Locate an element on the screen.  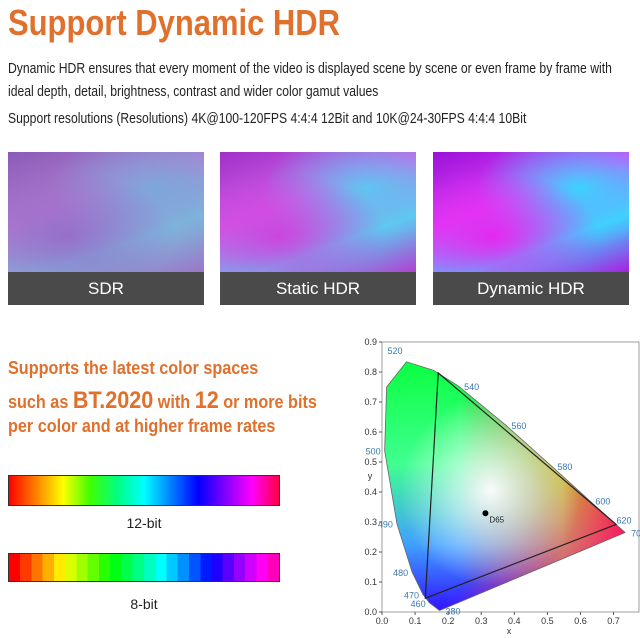
feature-text: Supports the latest color spaces is located at coordinates (133, 368).